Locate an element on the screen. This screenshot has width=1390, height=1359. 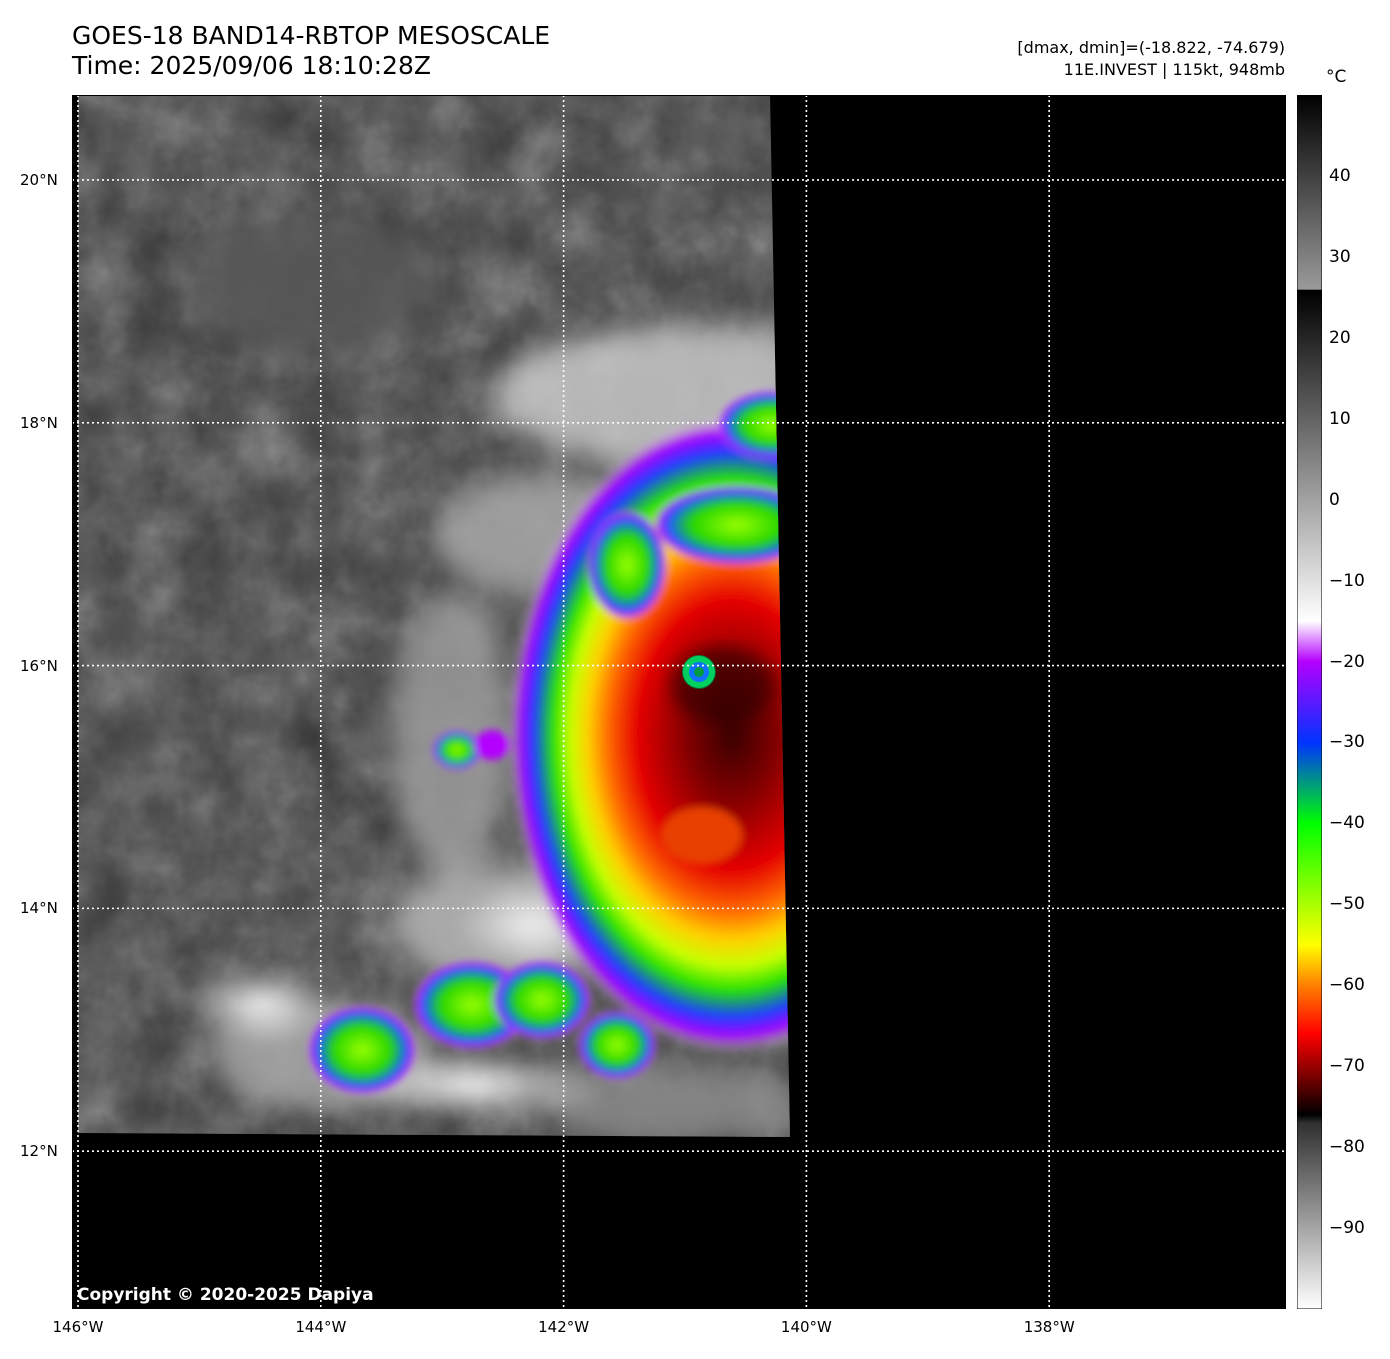
colorbar-tick-label: −50 is located at coordinates (1347, 904).